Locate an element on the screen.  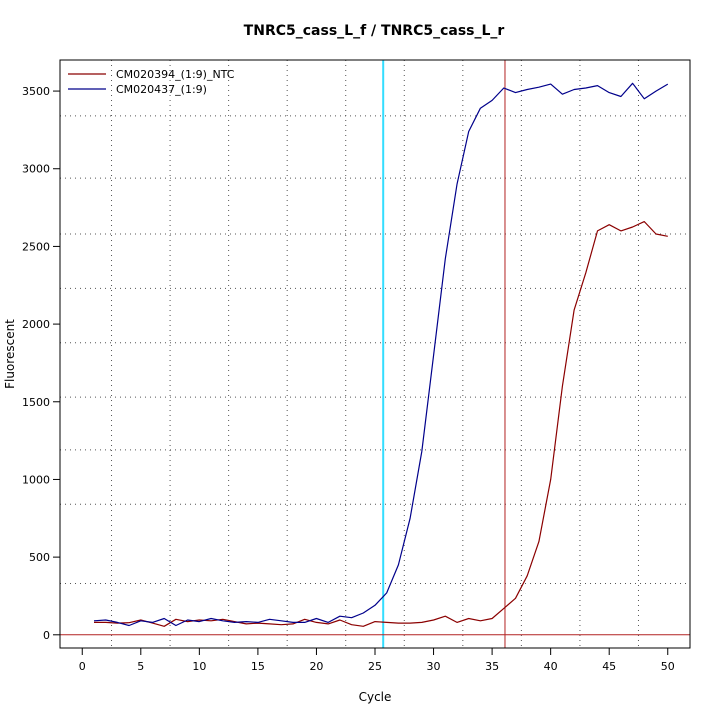
y-tick-label-2: 1000 is located at coordinates (36, 479).